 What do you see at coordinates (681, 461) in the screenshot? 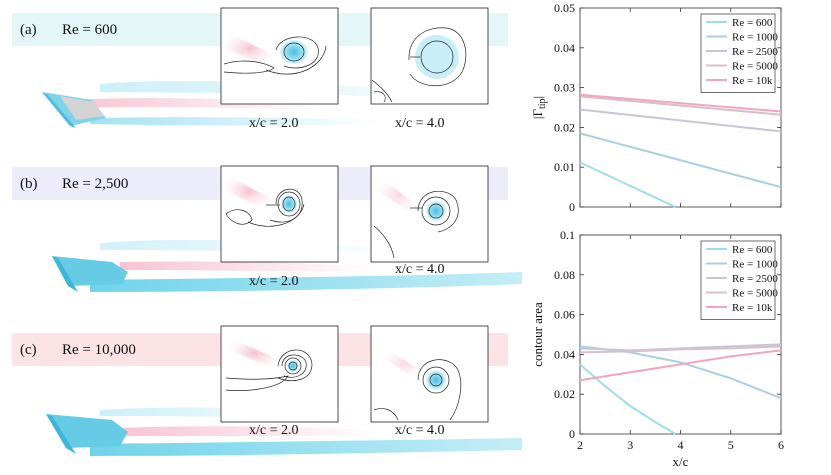
I see `x-axis-label: x/c` at bounding box center [681, 461].